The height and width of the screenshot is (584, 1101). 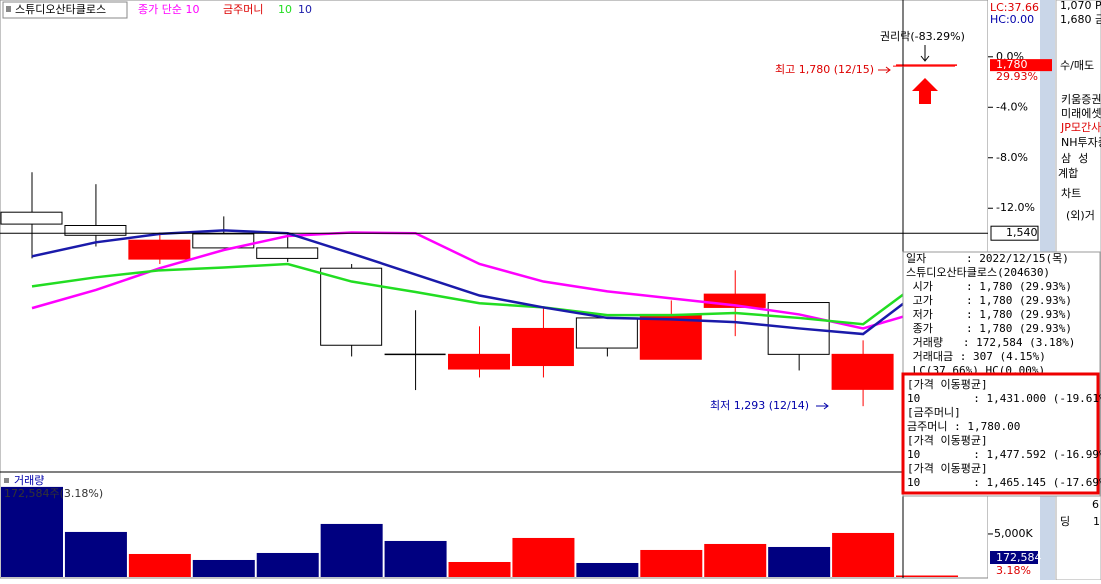 What do you see at coordinates (925, 91) in the screenshot?
I see `up-arrow` at bounding box center [925, 91].